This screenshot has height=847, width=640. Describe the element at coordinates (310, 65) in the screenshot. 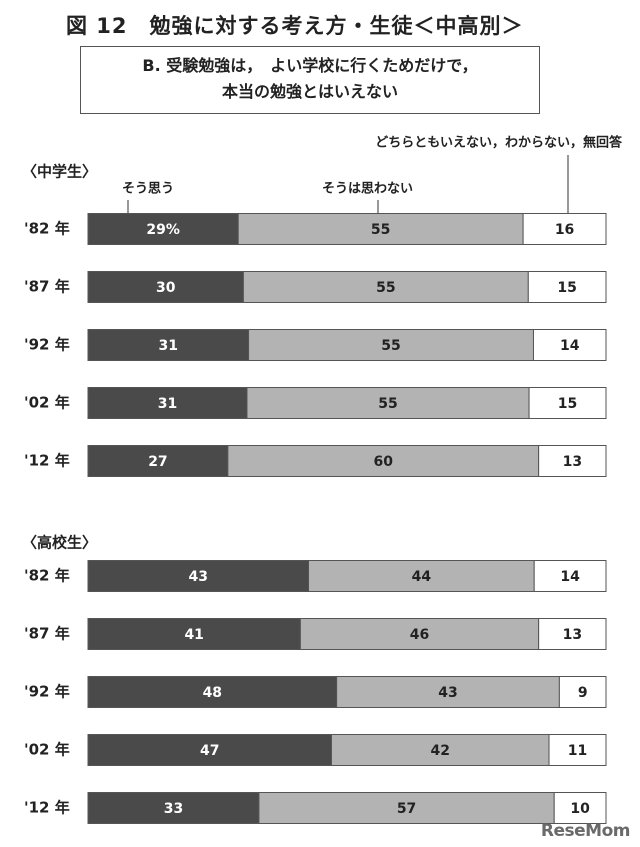

I see `question-line-1: B. 受験勉強は， よい学校に行くためだけで，` at that location.